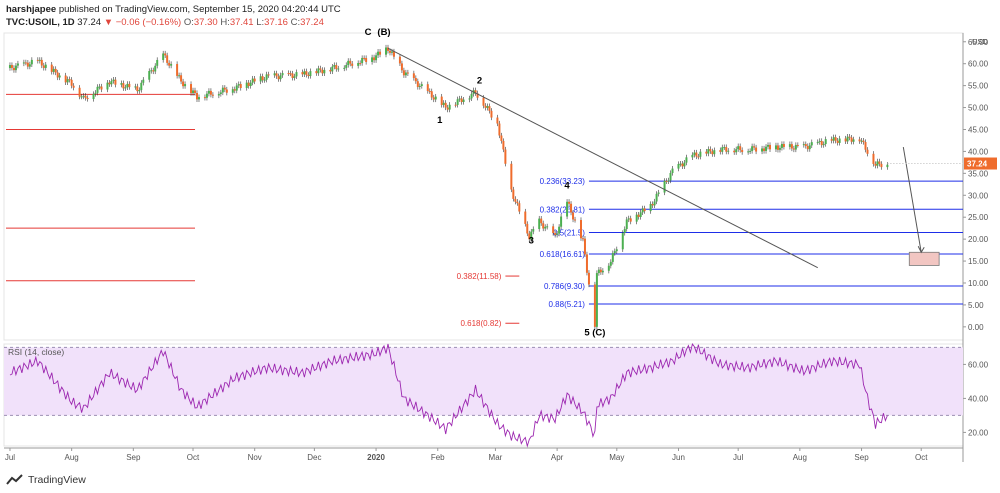 The height and width of the screenshot is (493, 1000). Describe the element at coordinates (800, 457) in the screenshot. I see `time-tick-label: Aug` at that location.